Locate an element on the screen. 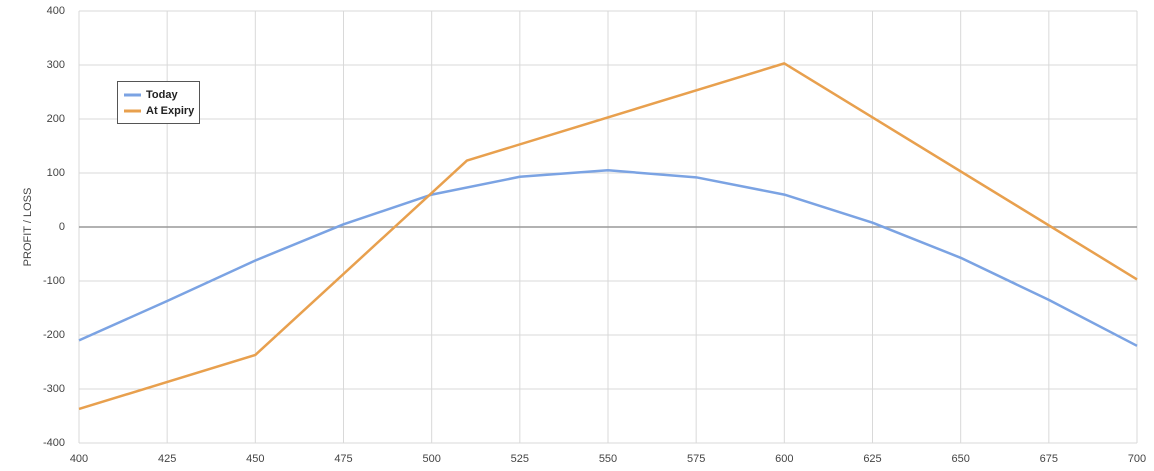 The image size is (1154, 471). x-tick-label: 600 is located at coordinates (784, 459).